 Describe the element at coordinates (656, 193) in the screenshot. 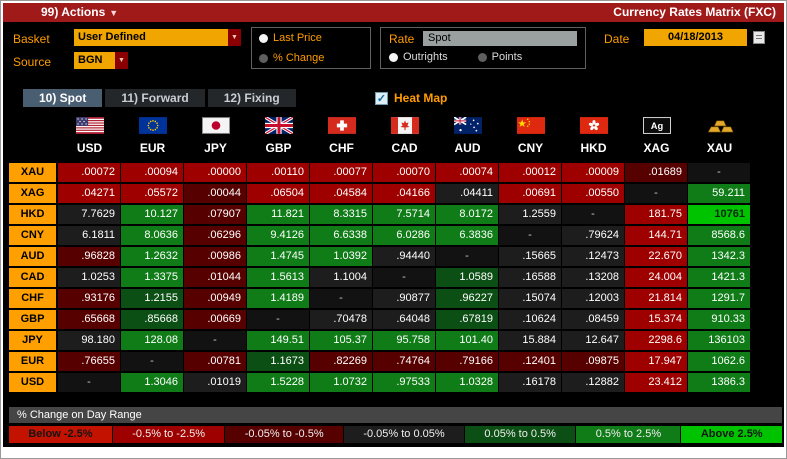

I see `cell-xag-xag: -` at that location.